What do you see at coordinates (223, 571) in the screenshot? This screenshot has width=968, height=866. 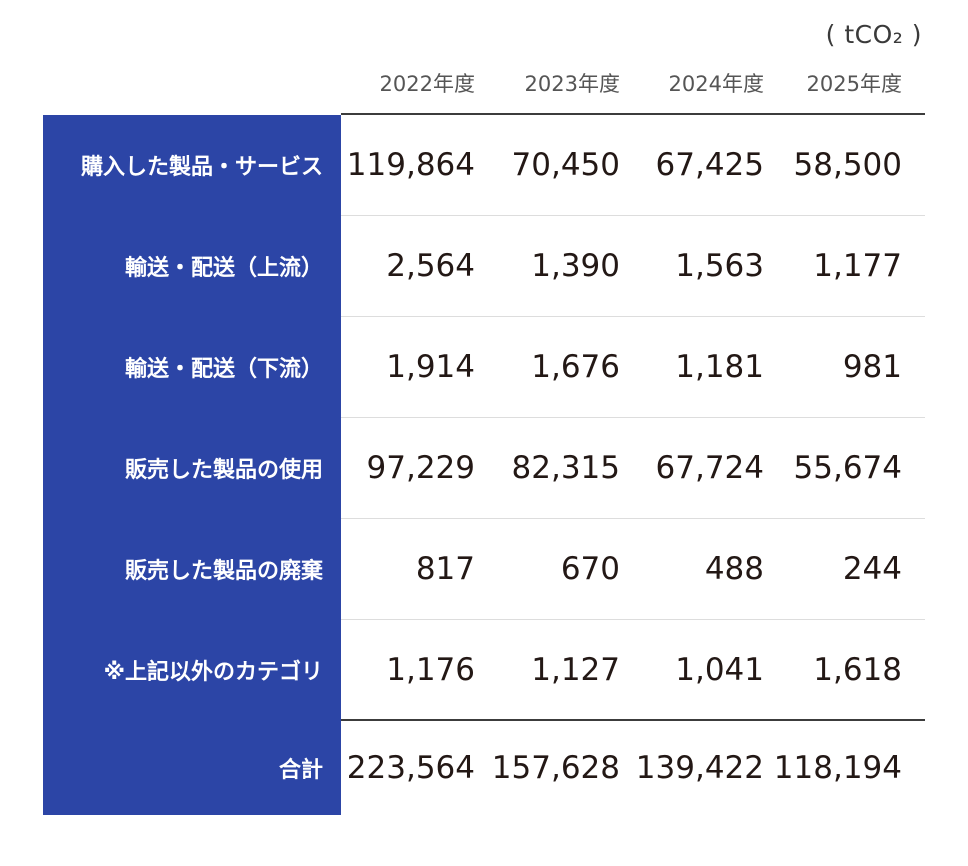 I see `row-label: 販売した製品の廃棄` at bounding box center [223, 571].